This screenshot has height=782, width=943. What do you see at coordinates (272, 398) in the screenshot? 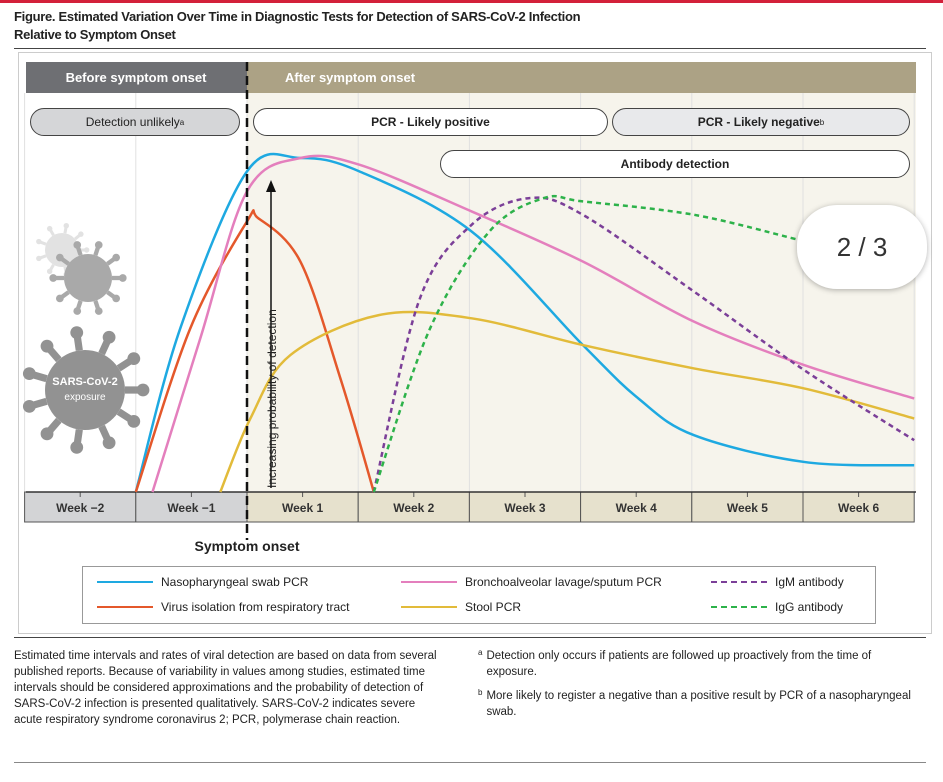
I see `y-axis-label: Increasing probability of detection` at bounding box center [272, 398].